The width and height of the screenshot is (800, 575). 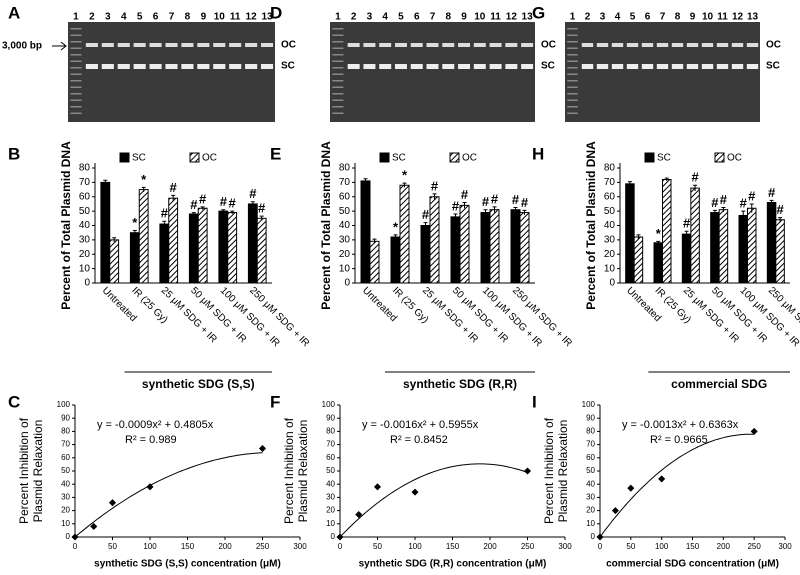 What do you see at coordinates (65, 523) in the screenshot?
I see `y-tick-label: 10` at bounding box center [65, 523].